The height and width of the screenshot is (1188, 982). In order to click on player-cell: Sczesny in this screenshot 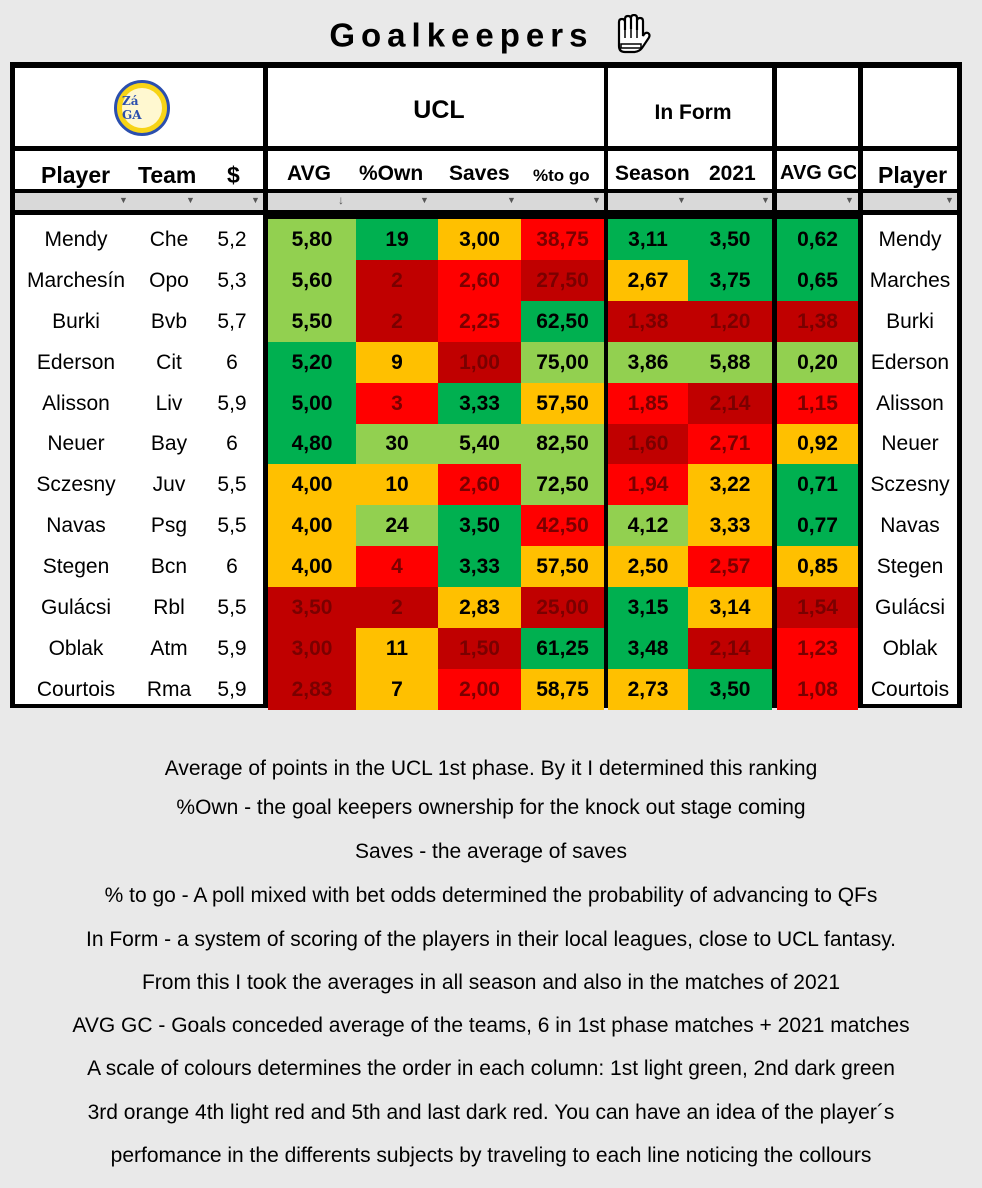, I will do `click(76, 484)`.